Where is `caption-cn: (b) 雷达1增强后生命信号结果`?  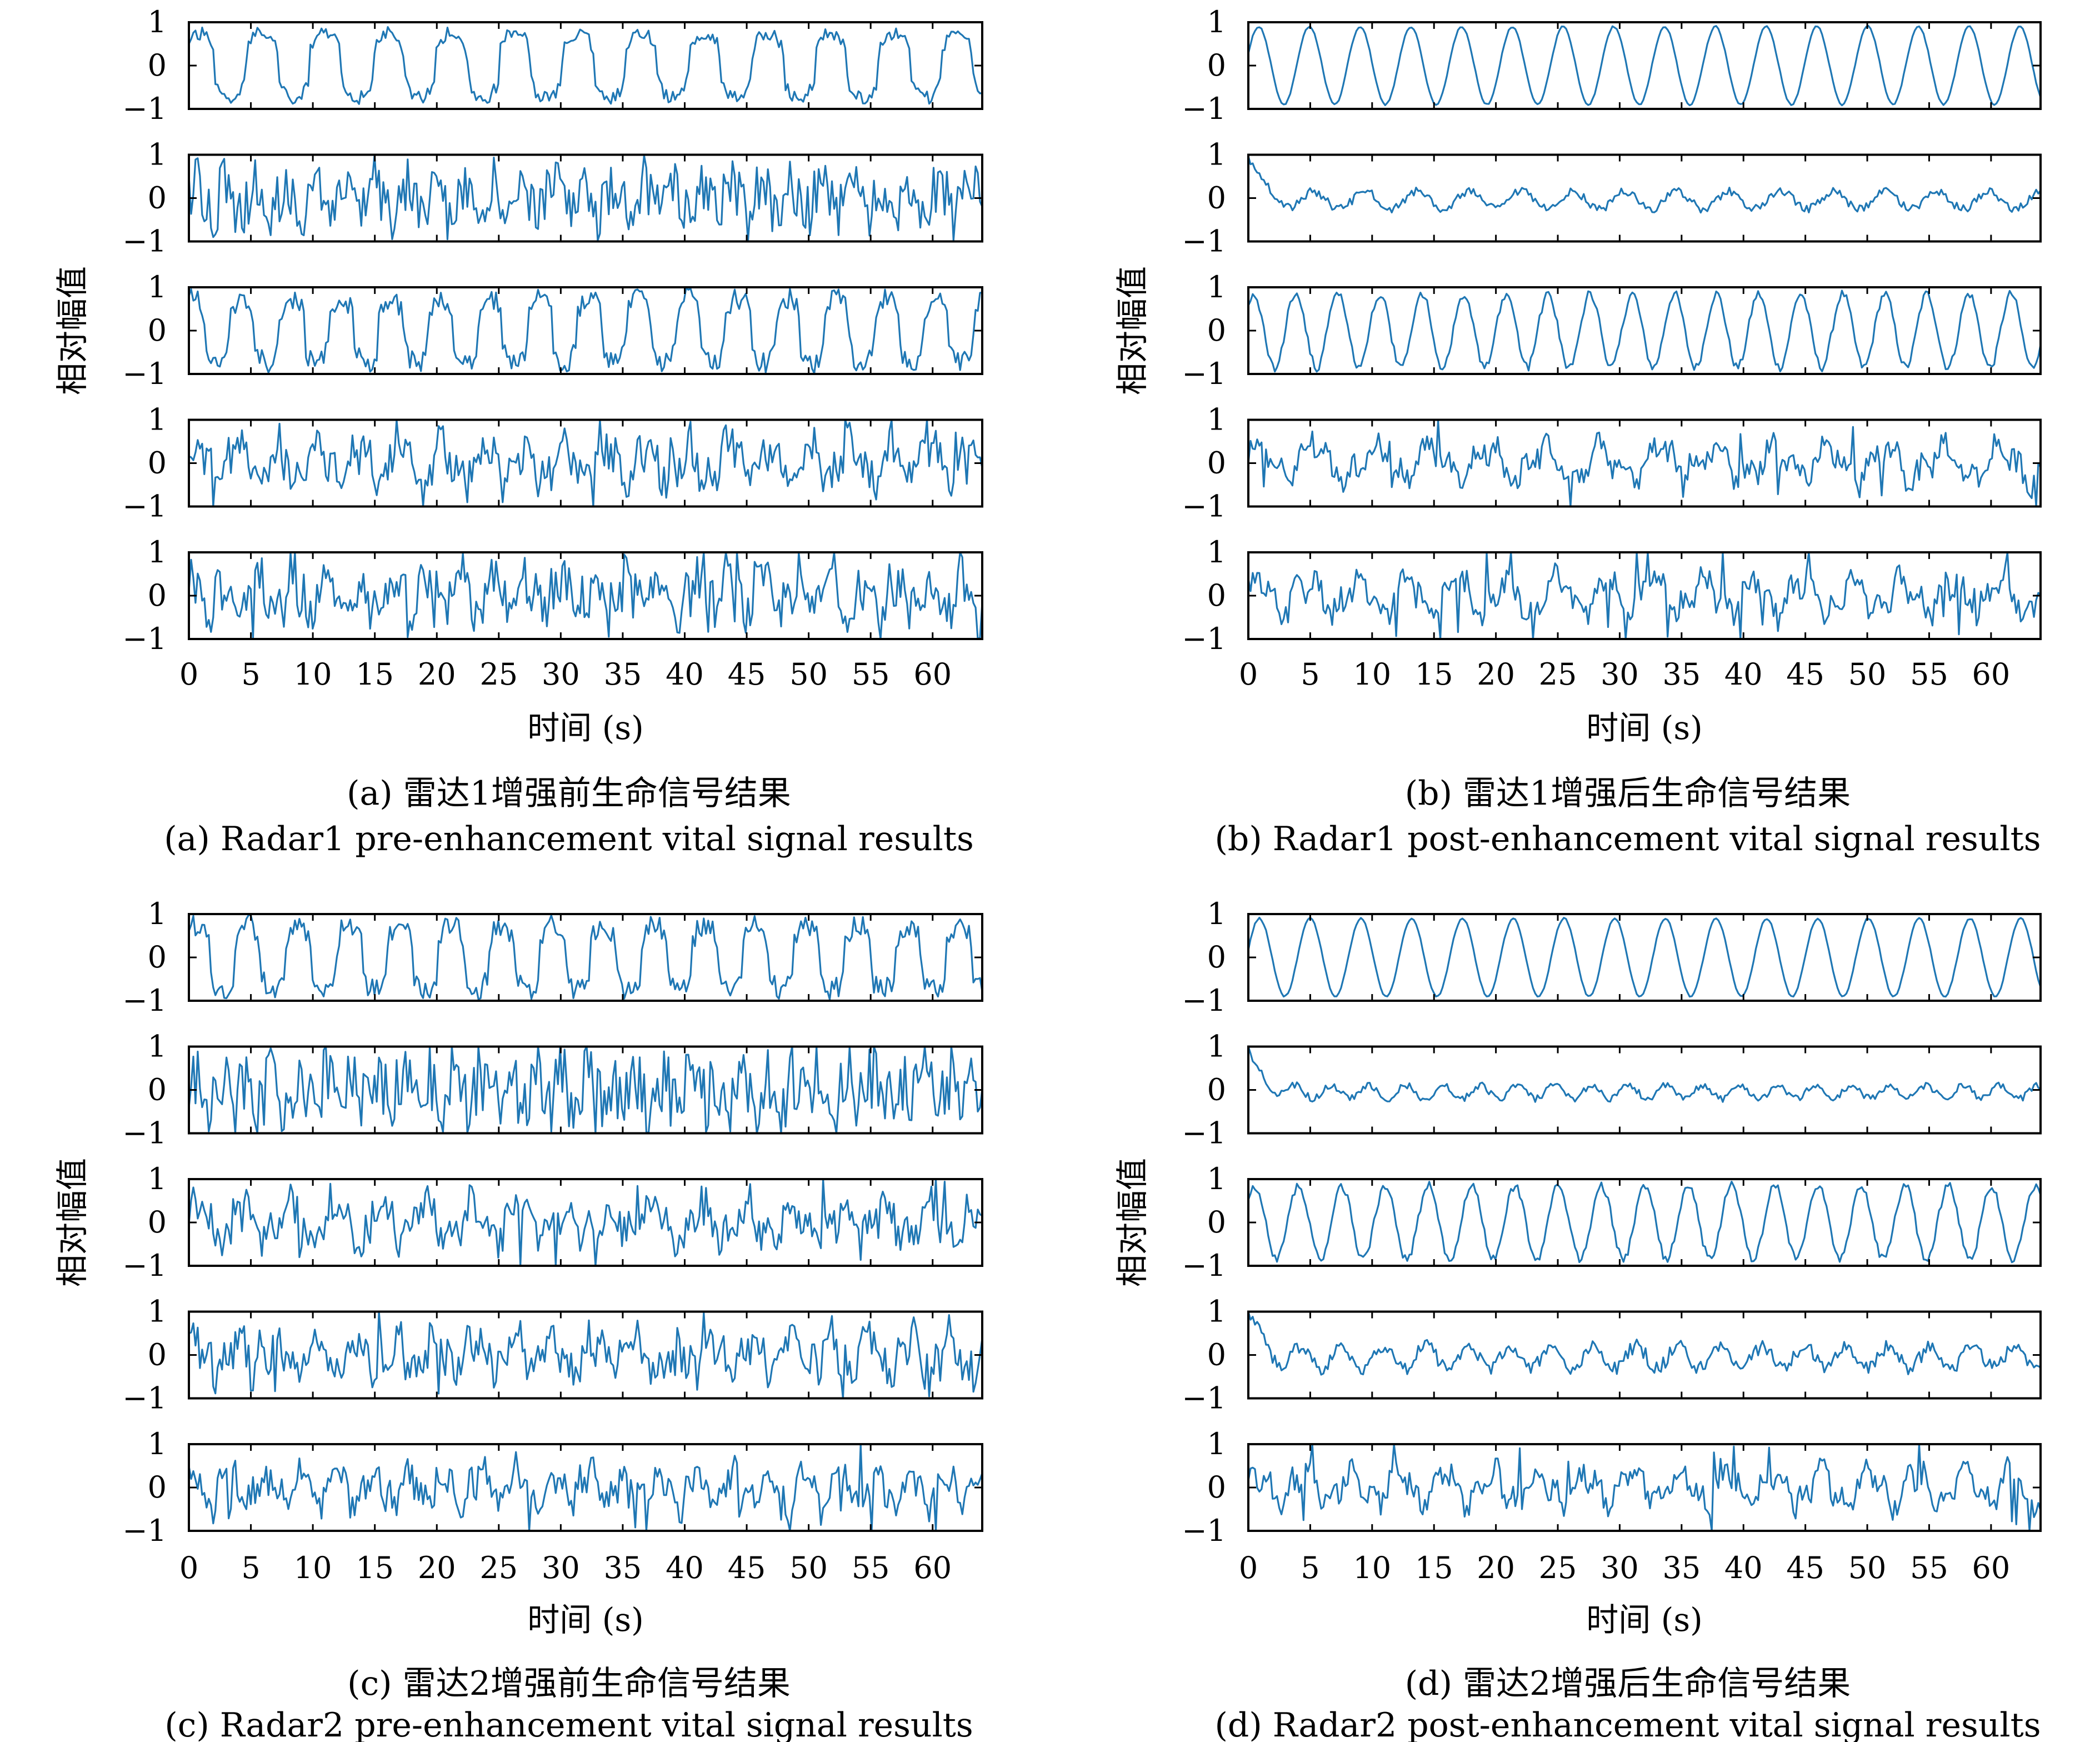 caption-cn: (b) 雷达1增强后生命信号结果 is located at coordinates (1628, 793).